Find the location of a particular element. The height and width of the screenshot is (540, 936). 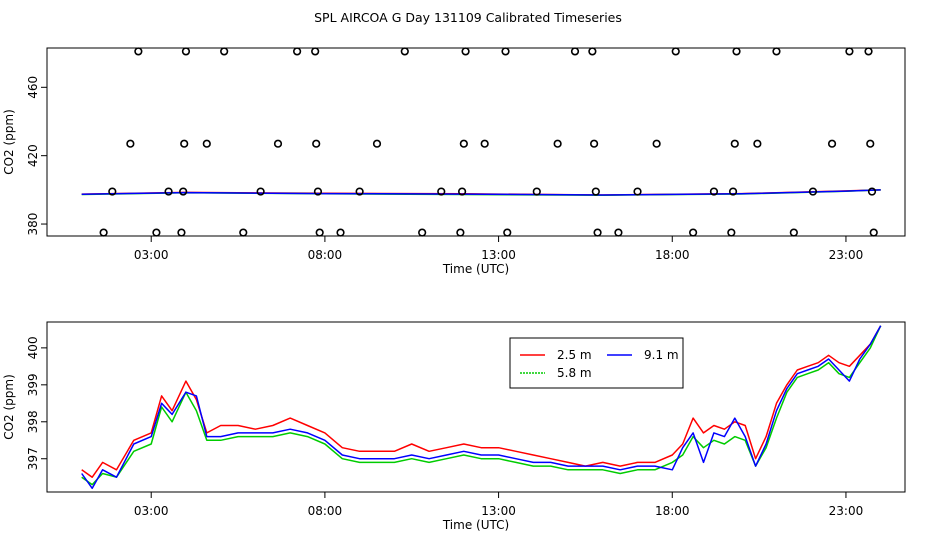

y-tick-label: 398 is located at coordinates (33, 421).